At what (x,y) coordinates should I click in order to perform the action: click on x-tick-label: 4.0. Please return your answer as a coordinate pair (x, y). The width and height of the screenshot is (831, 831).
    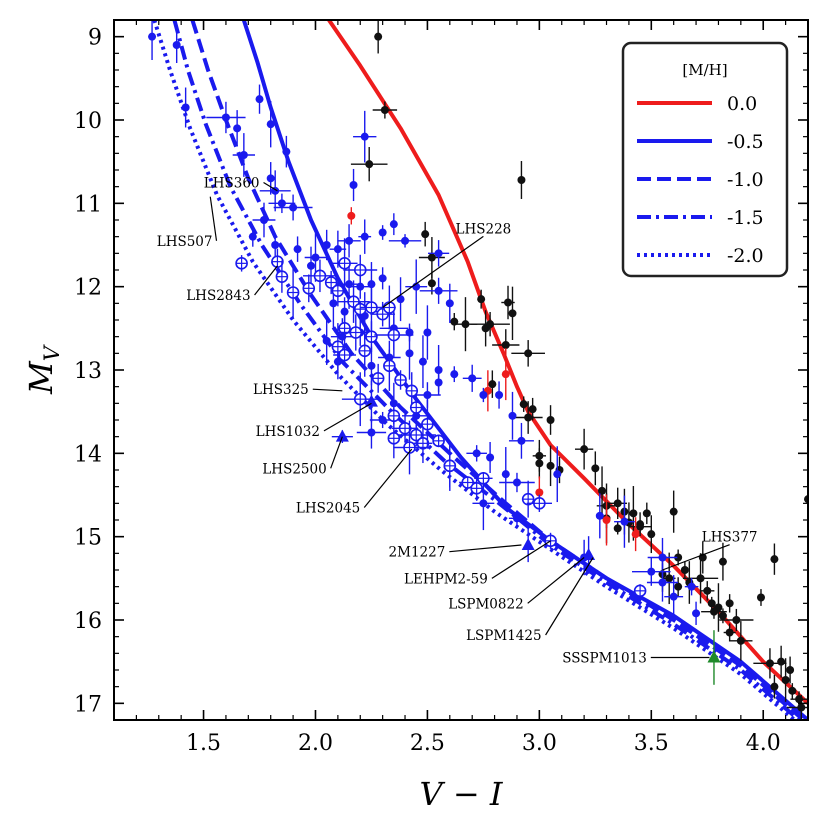
    Looking at the image, I should click on (763, 743).